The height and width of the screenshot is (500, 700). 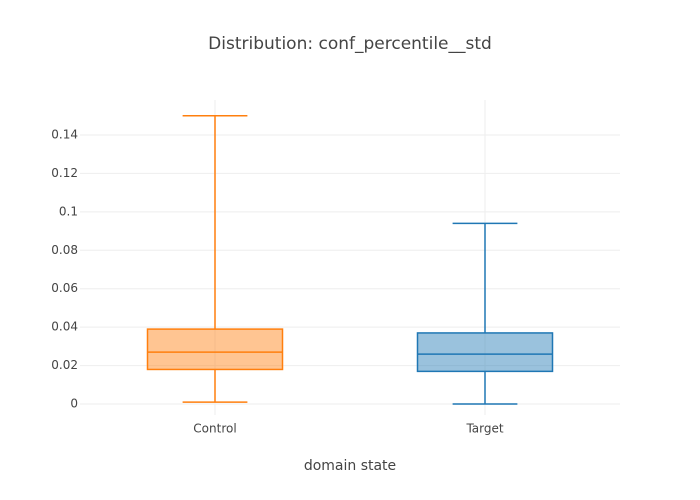 I want to click on chart-title: Distribution: conf_percentile__std, so click(x=350, y=44).